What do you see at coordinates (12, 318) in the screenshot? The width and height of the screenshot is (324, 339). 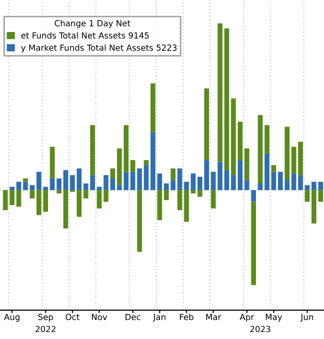 I see `x-tick-label: Aug` at bounding box center [12, 318].